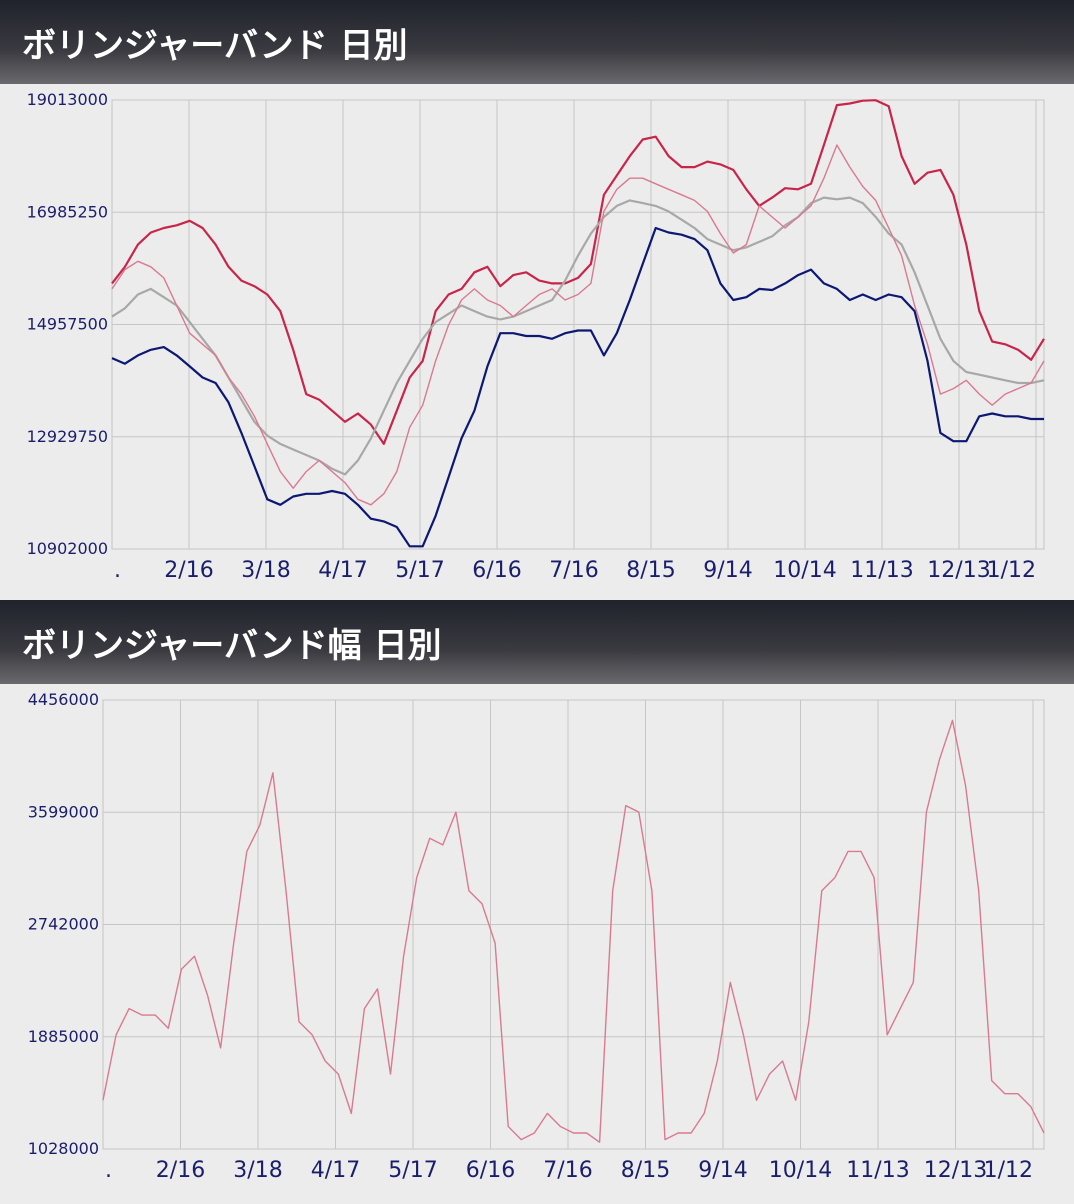 The width and height of the screenshot is (1074, 1204). I want to click on y-tick-label: 12929750, so click(67, 436).